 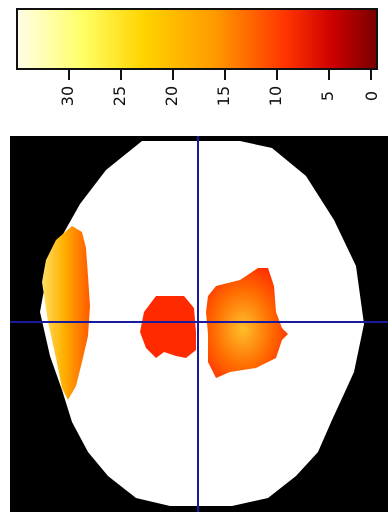 What do you see at coordinates (66, 313) in the screenshot?
I see `activation-cluster-left` at bounding box center [66, 313].